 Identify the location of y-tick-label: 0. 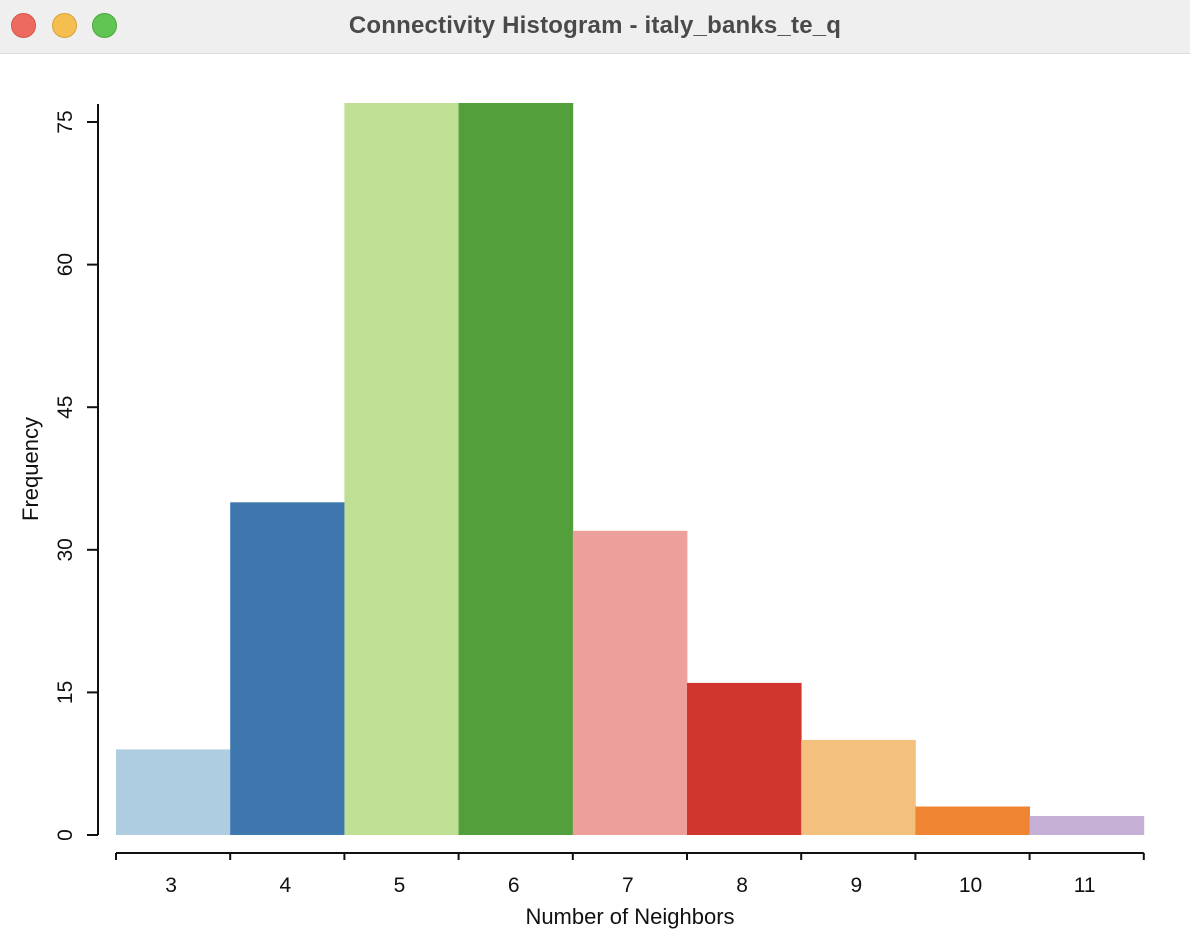
(65, 835).